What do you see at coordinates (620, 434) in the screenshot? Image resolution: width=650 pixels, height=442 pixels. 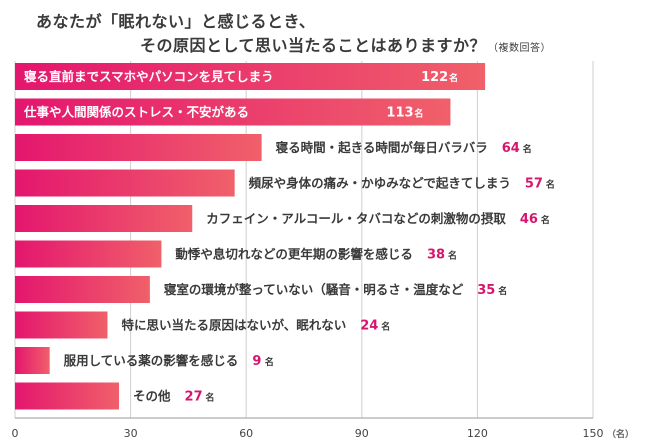 I see `x-axis-unit: （名）` at bounding box center [620, 434].